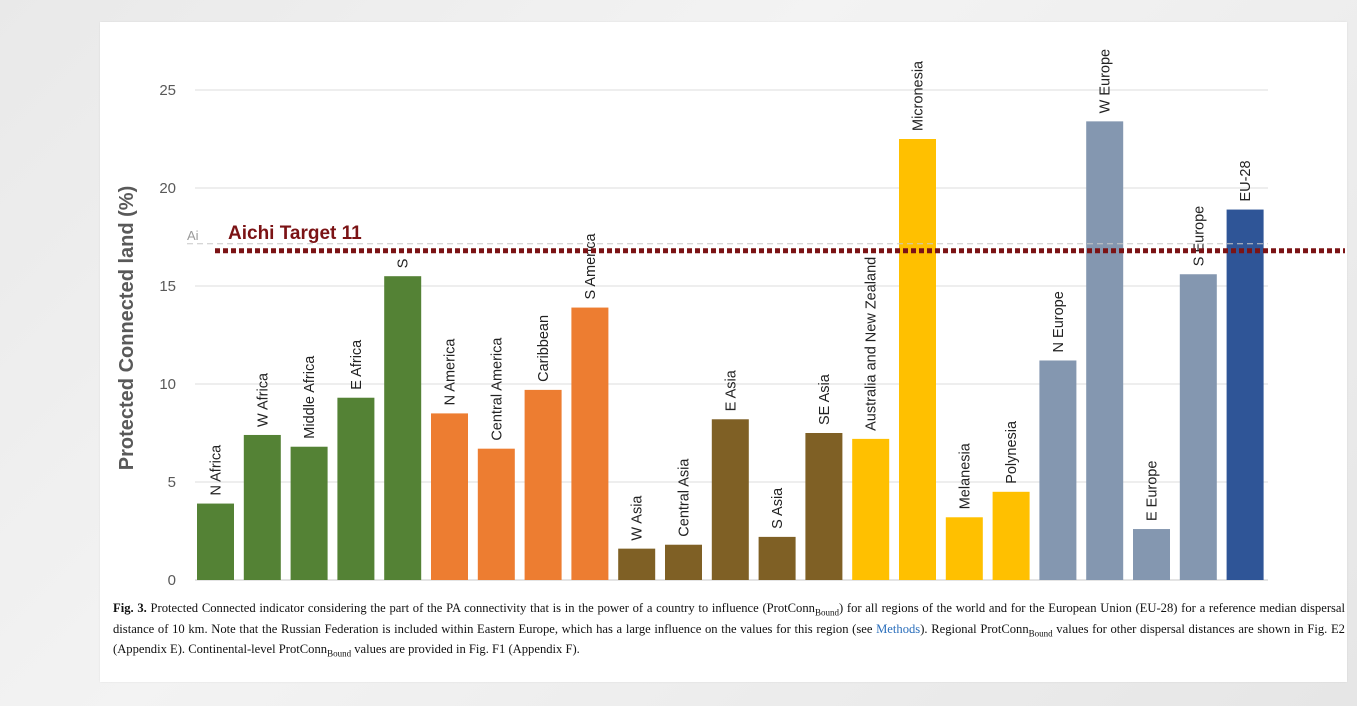 This screenshot has height=706, width=1357. Describe the element at coordinates (167, 90) in the screenshot. I see `y-tick-label: 25` at that location.